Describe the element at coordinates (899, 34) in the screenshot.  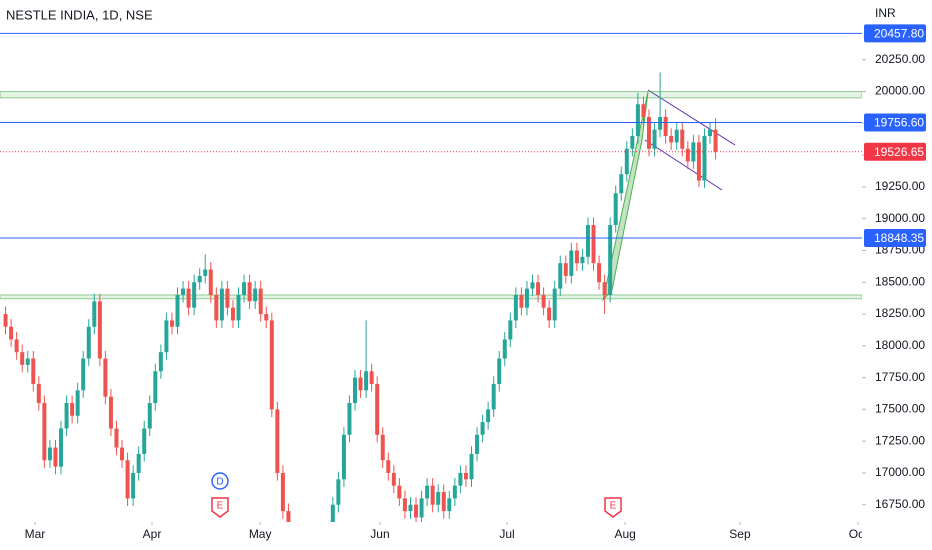
I see `price-label: 20457.80` at that location.